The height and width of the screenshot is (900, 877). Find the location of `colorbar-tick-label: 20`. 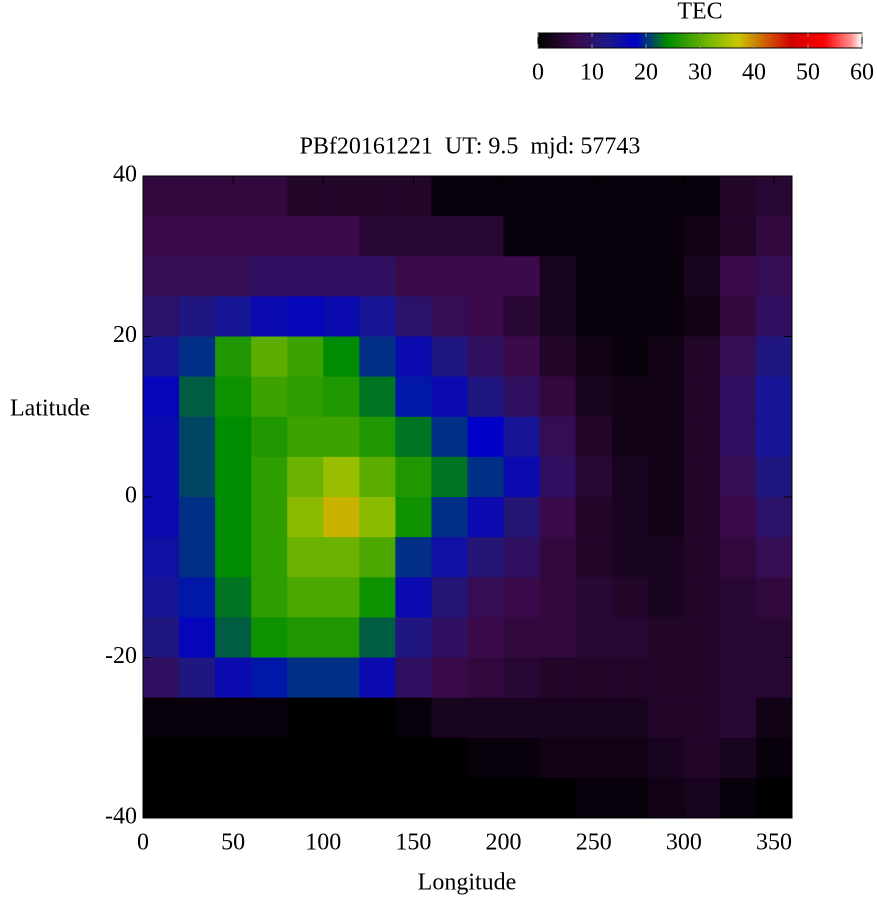

colorbar-tick-label: 20 is located at coordinates (646, 73).